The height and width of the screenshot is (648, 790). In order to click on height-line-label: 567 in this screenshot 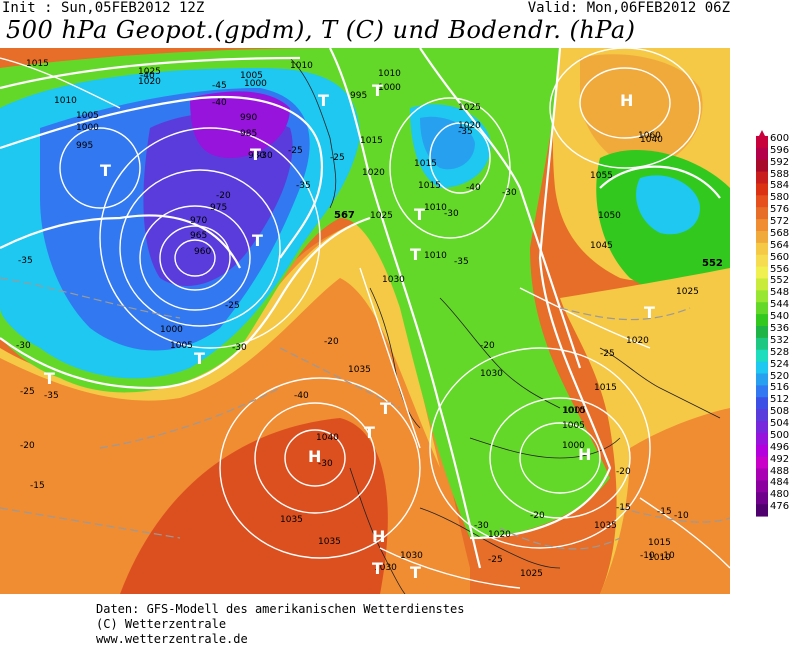, I will do `click(344, 215)`.